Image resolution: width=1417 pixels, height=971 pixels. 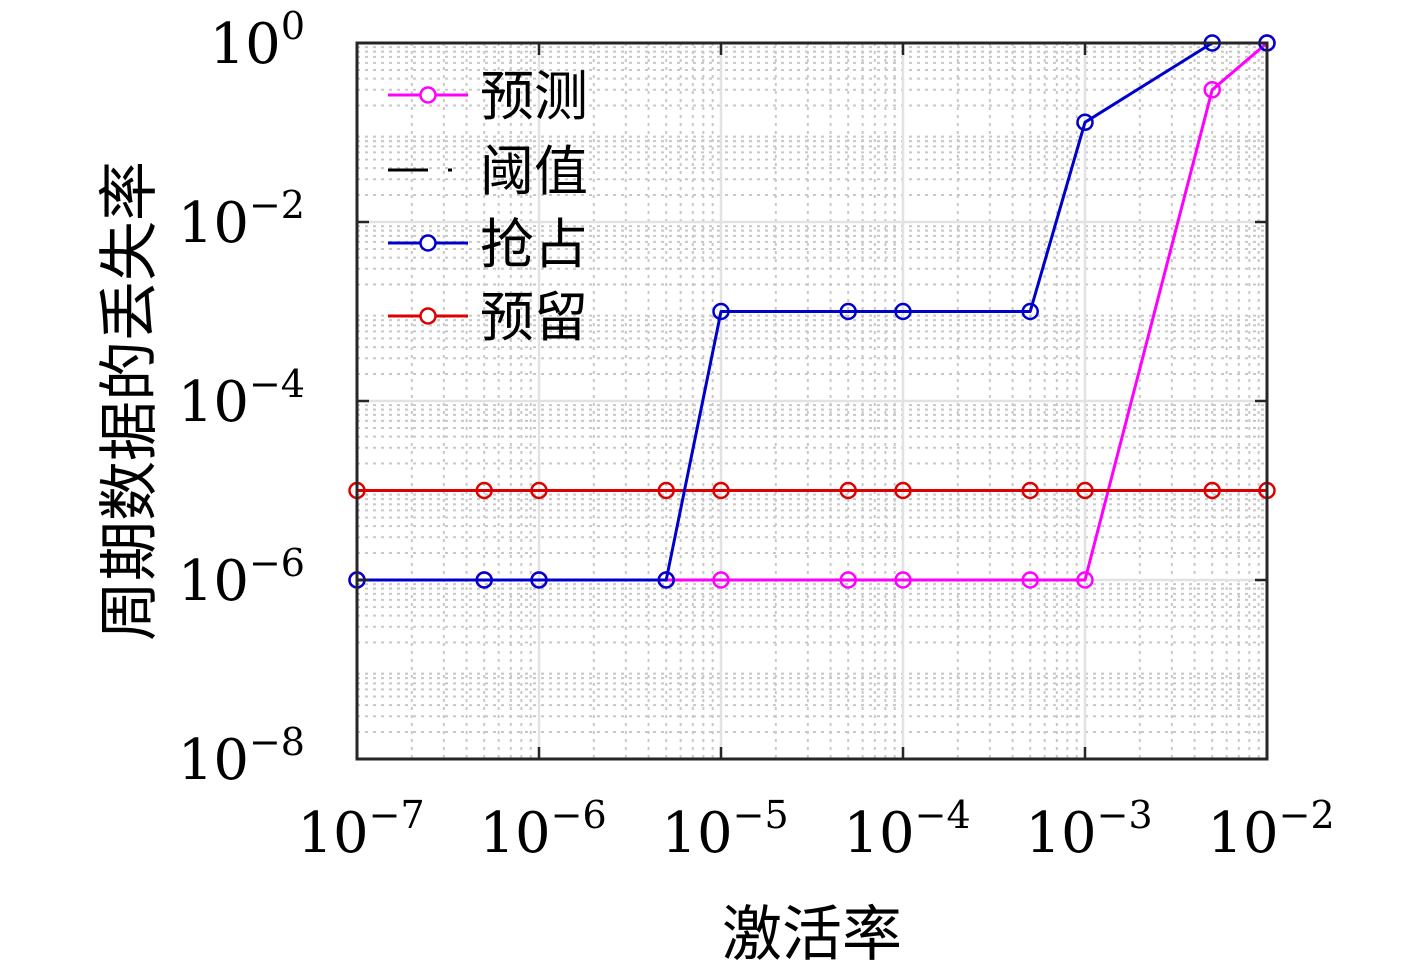 I want to click on legend-item: 预留, so click(x=488, y=317).